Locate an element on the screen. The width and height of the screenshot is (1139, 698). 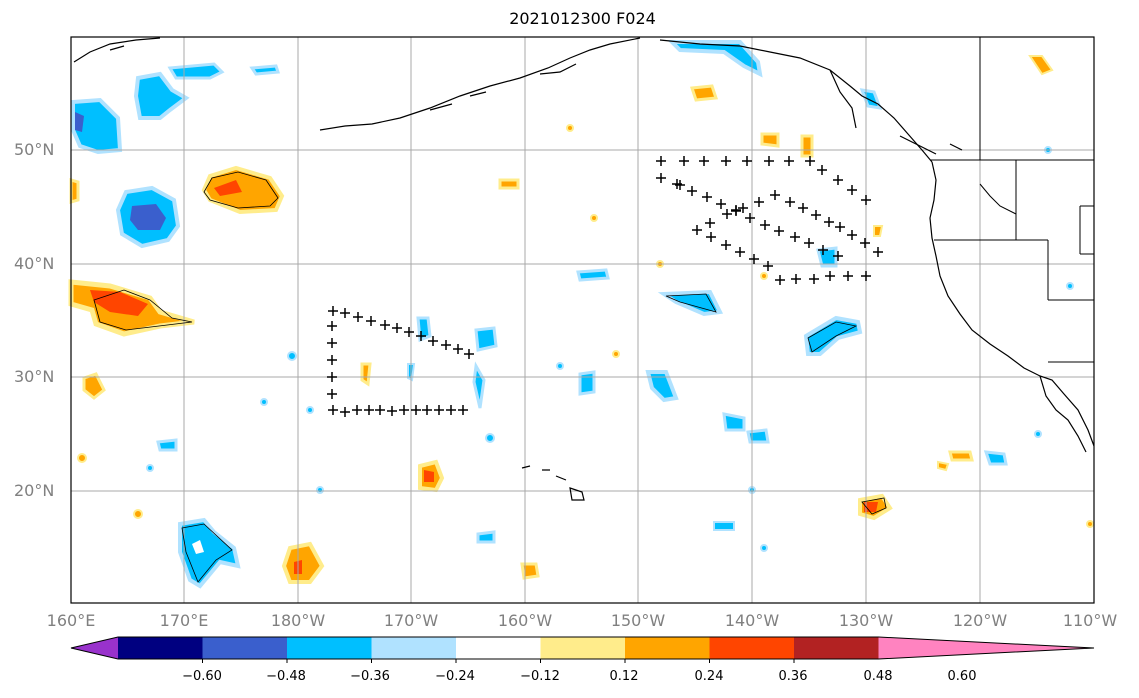
colorbar-tick-label: 0.60 is located at coordinates (962, 676).